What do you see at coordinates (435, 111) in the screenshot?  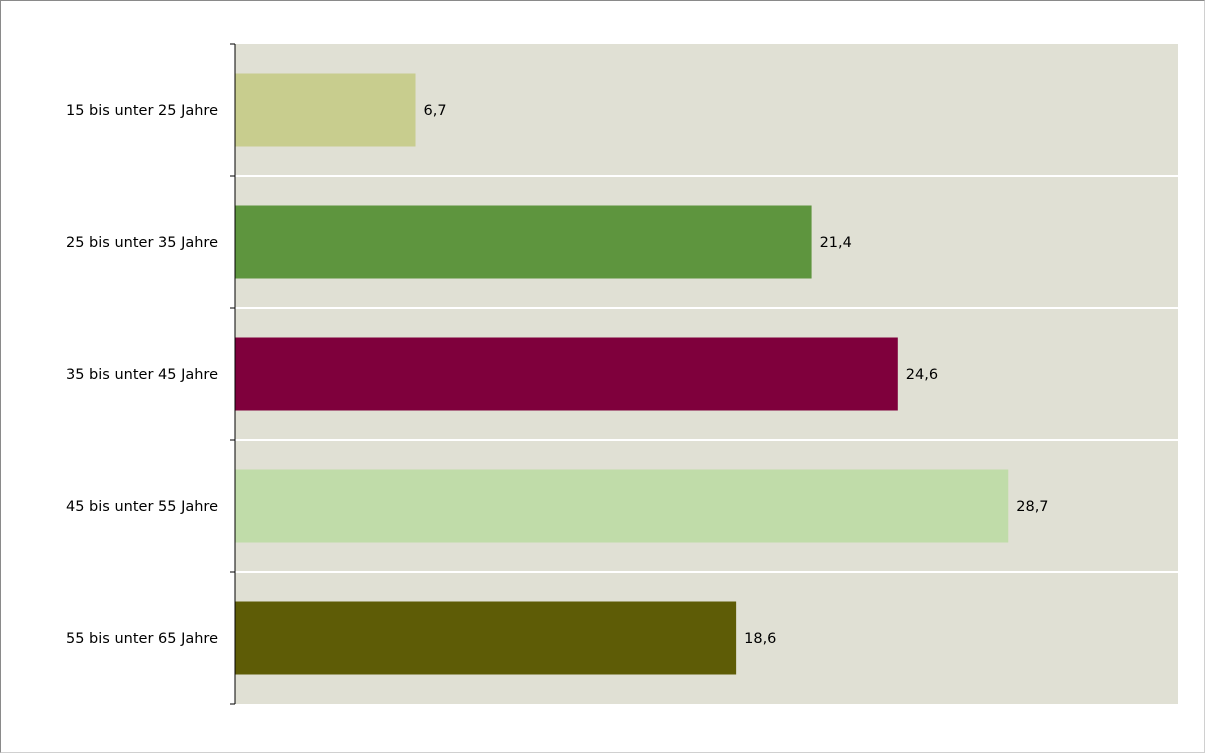 I see `data-label: 6,7` at bounding box center [435, 111].